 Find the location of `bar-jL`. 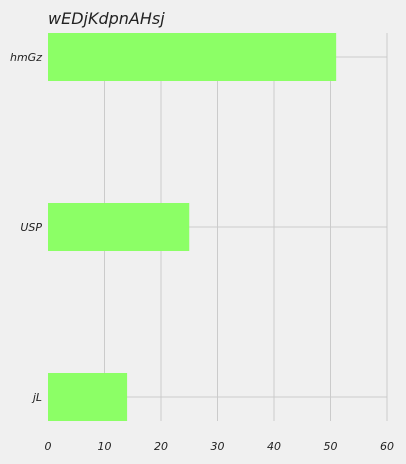

bar-jL is located at coordinates (88, 397).